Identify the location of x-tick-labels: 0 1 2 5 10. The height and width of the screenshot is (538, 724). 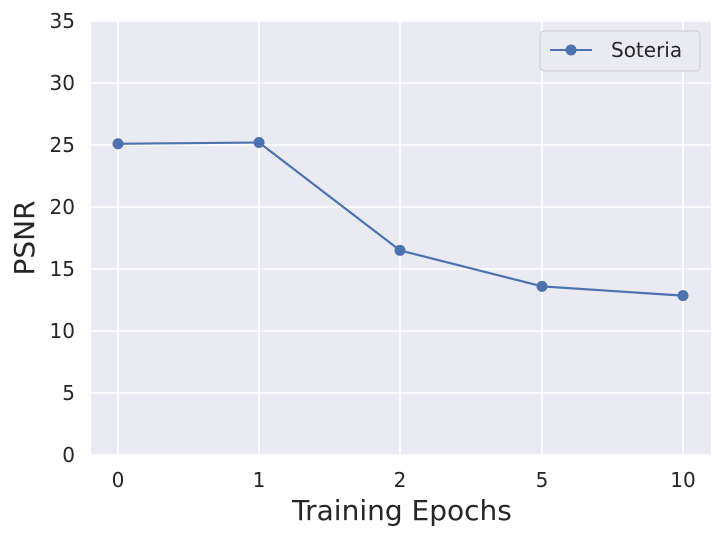
(404, 480).